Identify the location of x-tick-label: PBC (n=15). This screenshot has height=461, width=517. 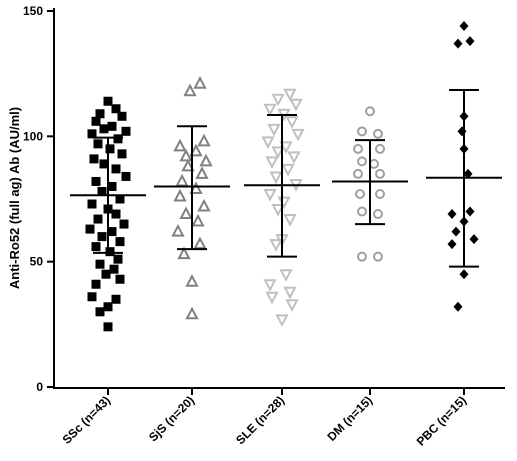
(441, 420).